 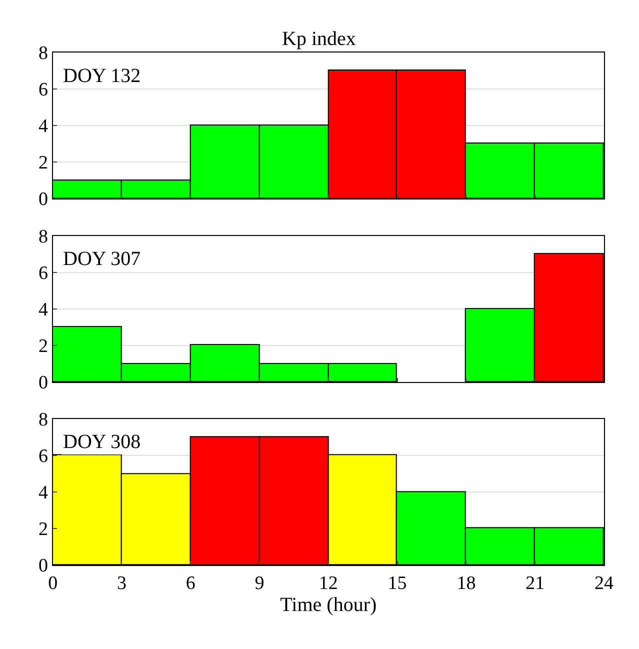 What do you see at coordinates (102, 442) in the screenshot?
I see `annotation: DOY 308` at bounding box center [102, 442].